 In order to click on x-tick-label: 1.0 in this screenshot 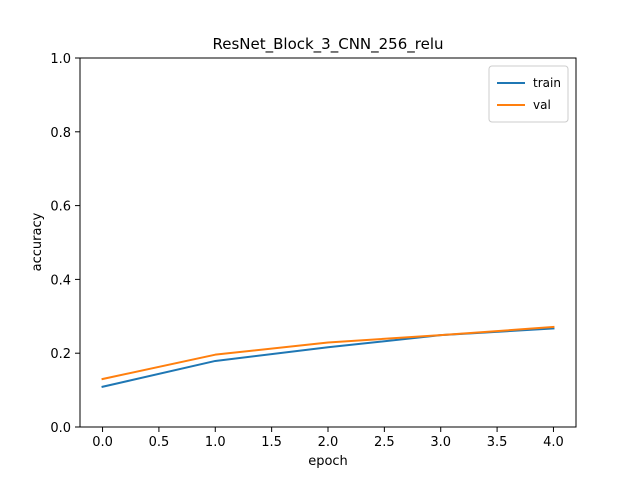, I will do `click(215, 442)`.